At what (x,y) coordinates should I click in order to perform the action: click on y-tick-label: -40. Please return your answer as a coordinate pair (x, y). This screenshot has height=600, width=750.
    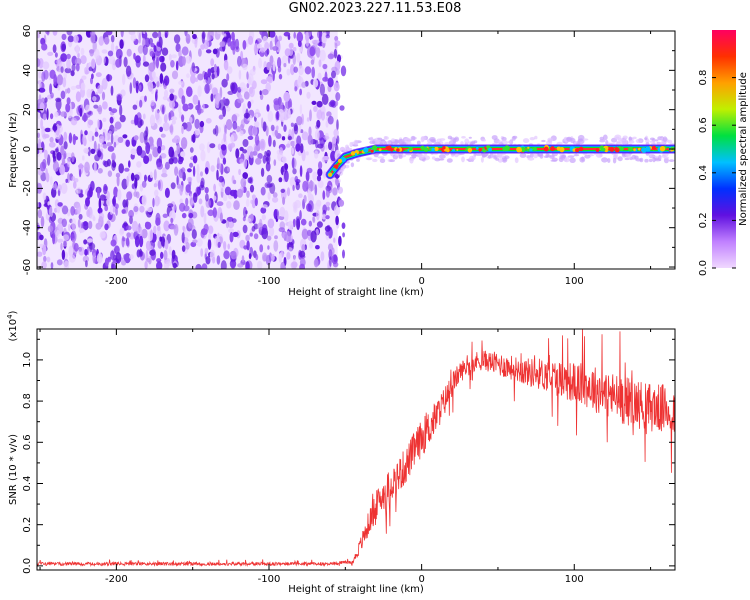
    Looking at the image, I should click on (27, 228).